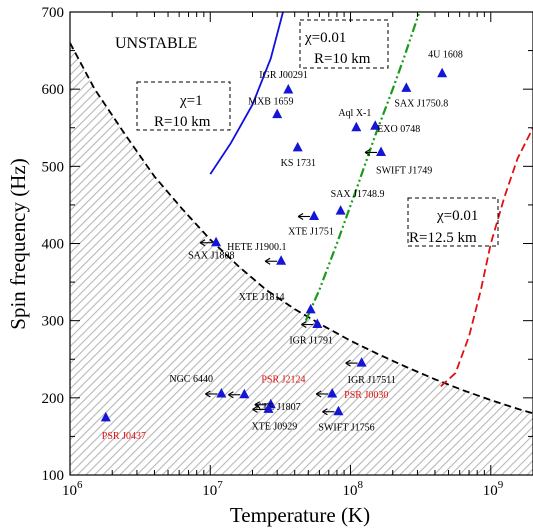  I want to click on source-label: HETE J1900.1, so click(256, 247).